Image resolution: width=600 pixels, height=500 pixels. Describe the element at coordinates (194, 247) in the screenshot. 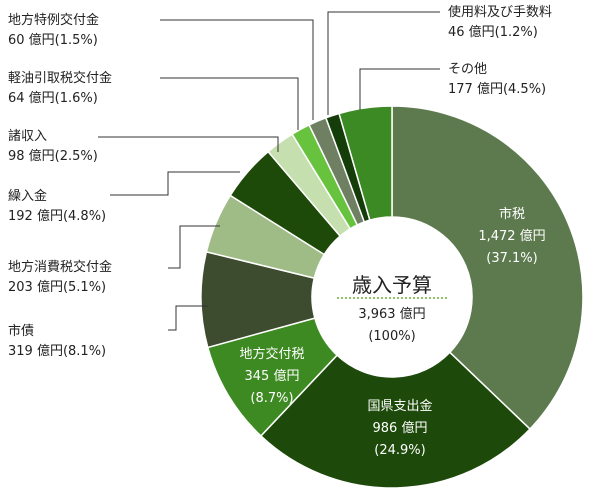

I see `slice-4-leader` at that location.